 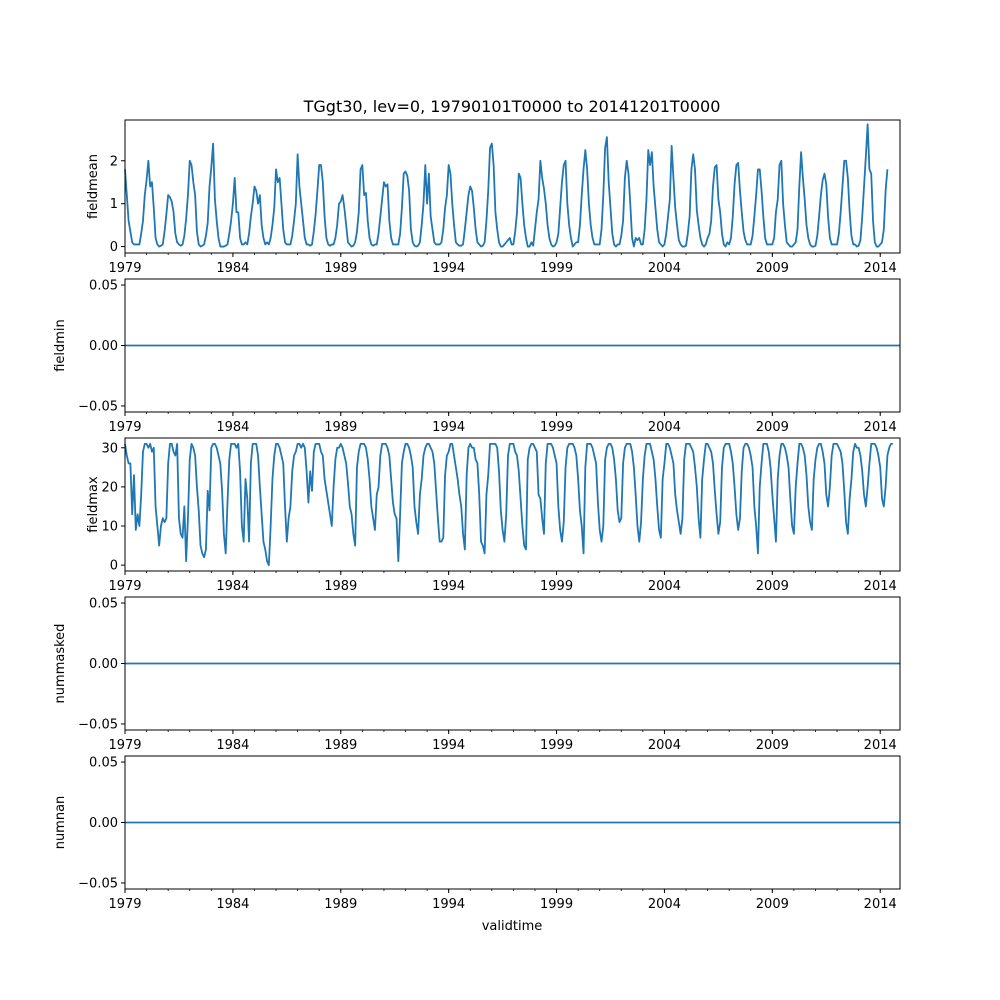 I want to click on y-axis-label-fieldmin: fieldmin, so click(x=60, y=345).